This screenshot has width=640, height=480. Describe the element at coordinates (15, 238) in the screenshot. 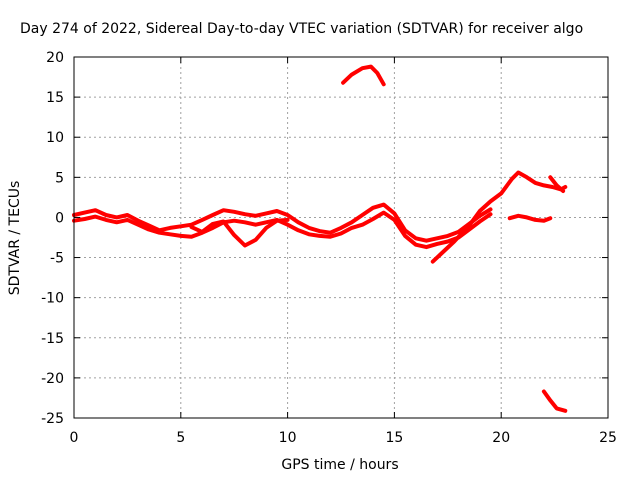

I see `y-axis-label: SDTVAR / TECUs` at that location.